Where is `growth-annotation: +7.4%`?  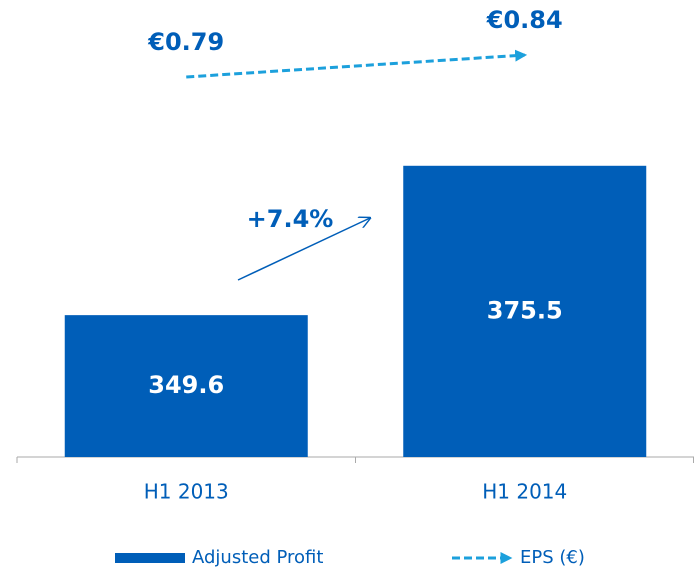
growth-annotation: +7.4% is located at coordinates (290, 219).